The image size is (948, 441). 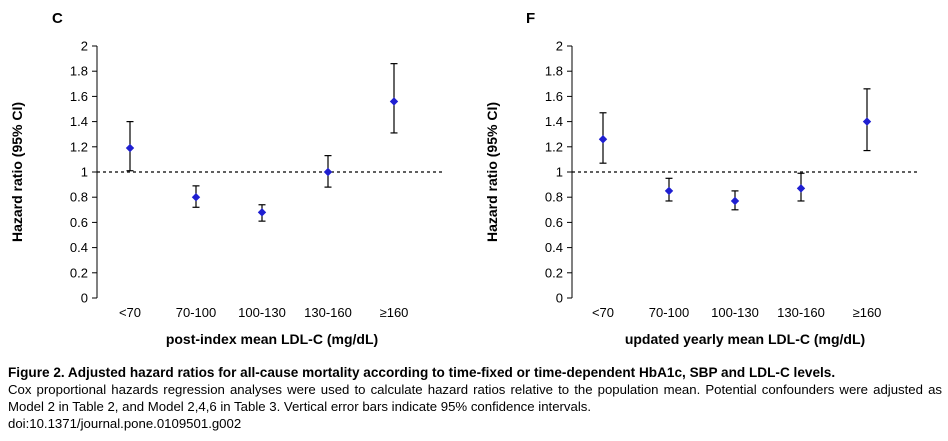 What do you see at coordinates (57, 18) in the screenshot?
I see `panel-letter: C` at bounding box center [57, 18].